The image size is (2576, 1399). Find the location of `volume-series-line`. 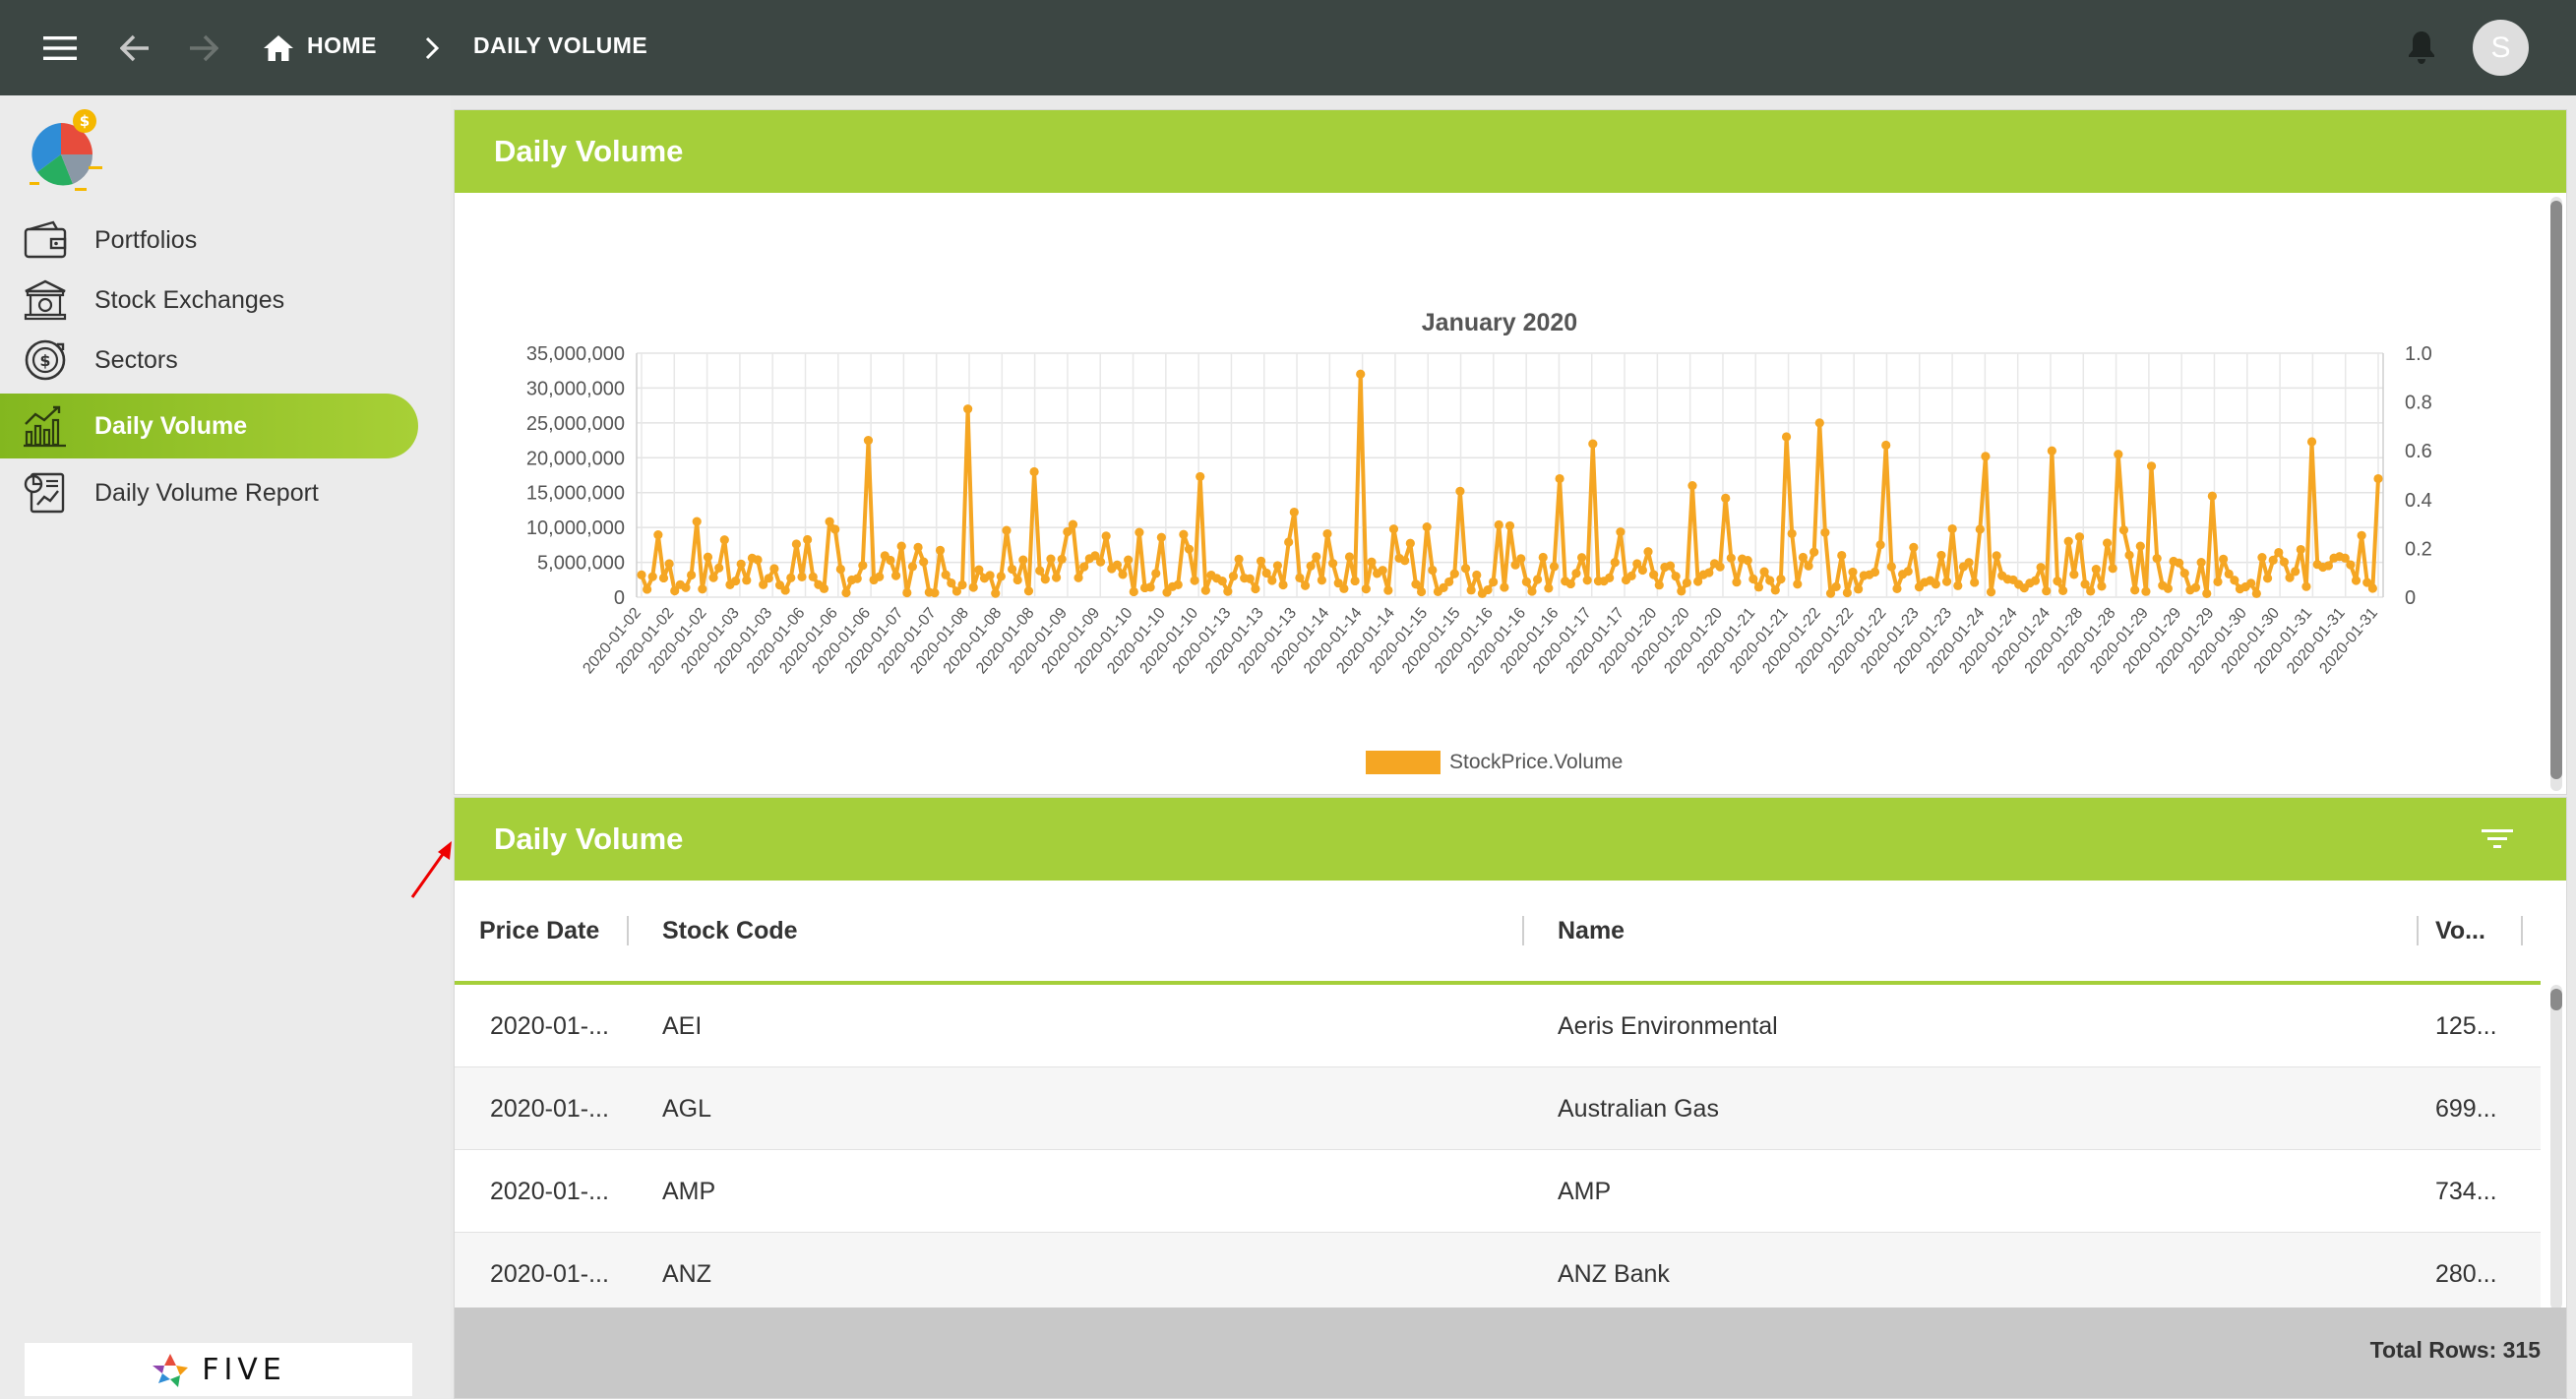

volume-series-line is located at coordinates (1510, 484).